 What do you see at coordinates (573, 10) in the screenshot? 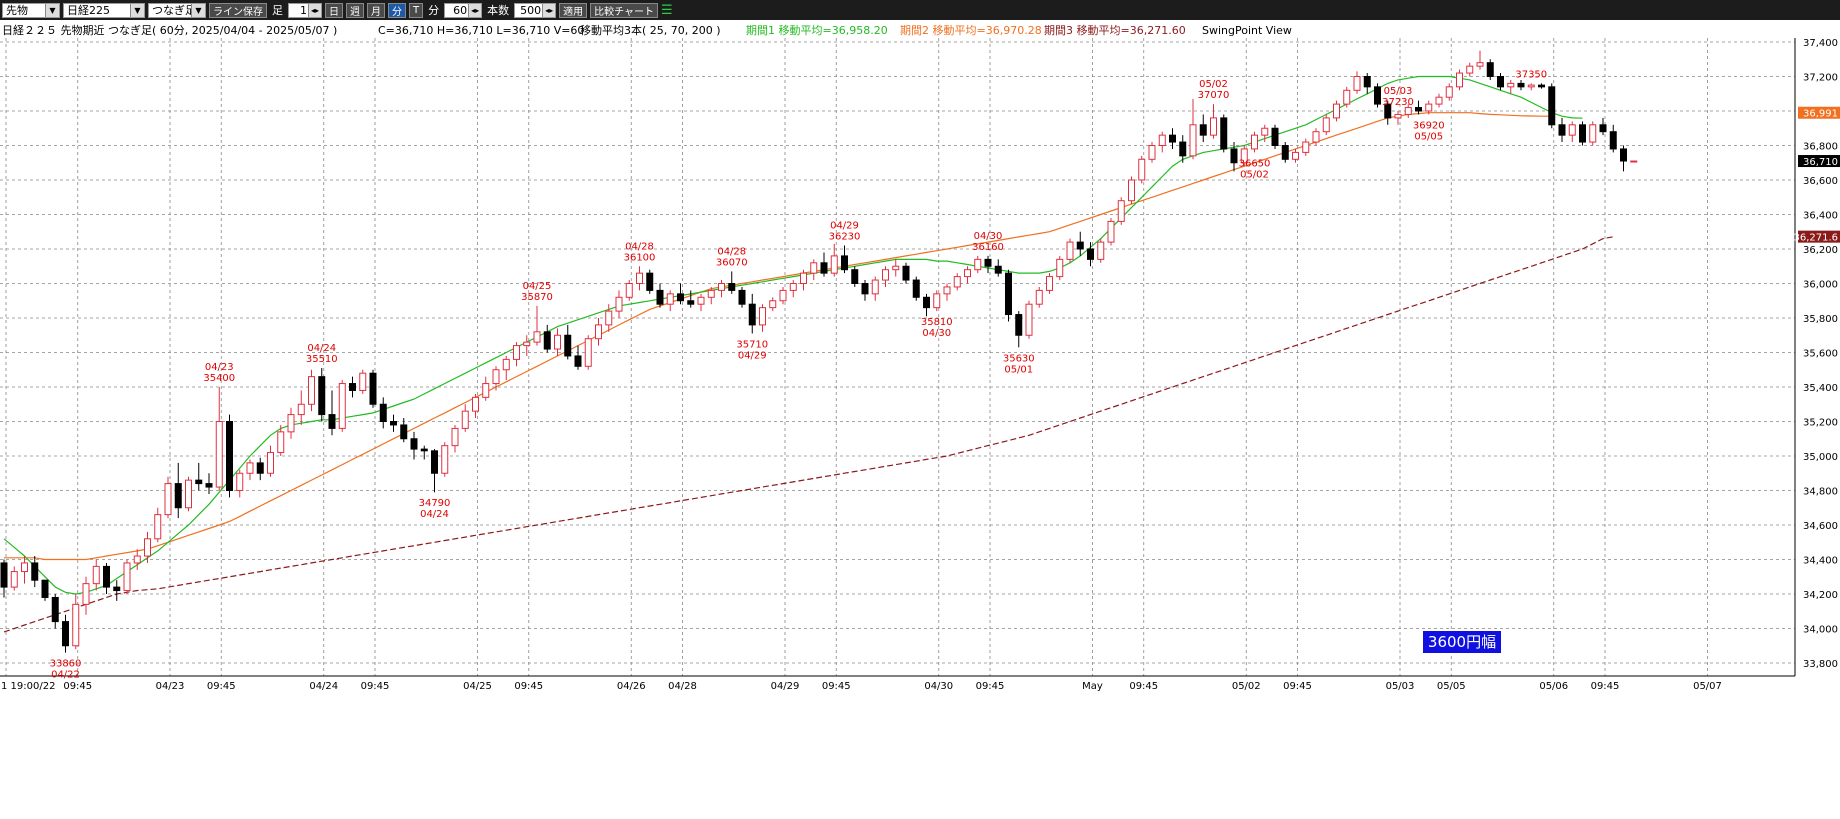
I see `apply-button: 適用` at bounding box center [573, 10].